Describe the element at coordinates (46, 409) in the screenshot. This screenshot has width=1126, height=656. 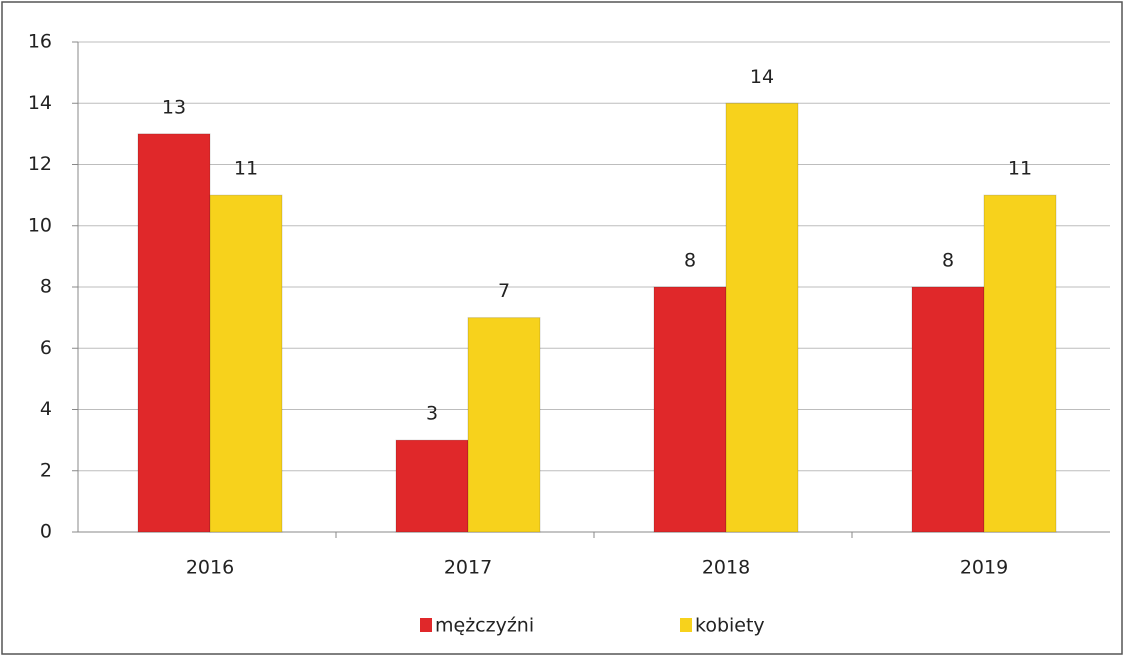
I see `y-tick-label: 4` at that location.